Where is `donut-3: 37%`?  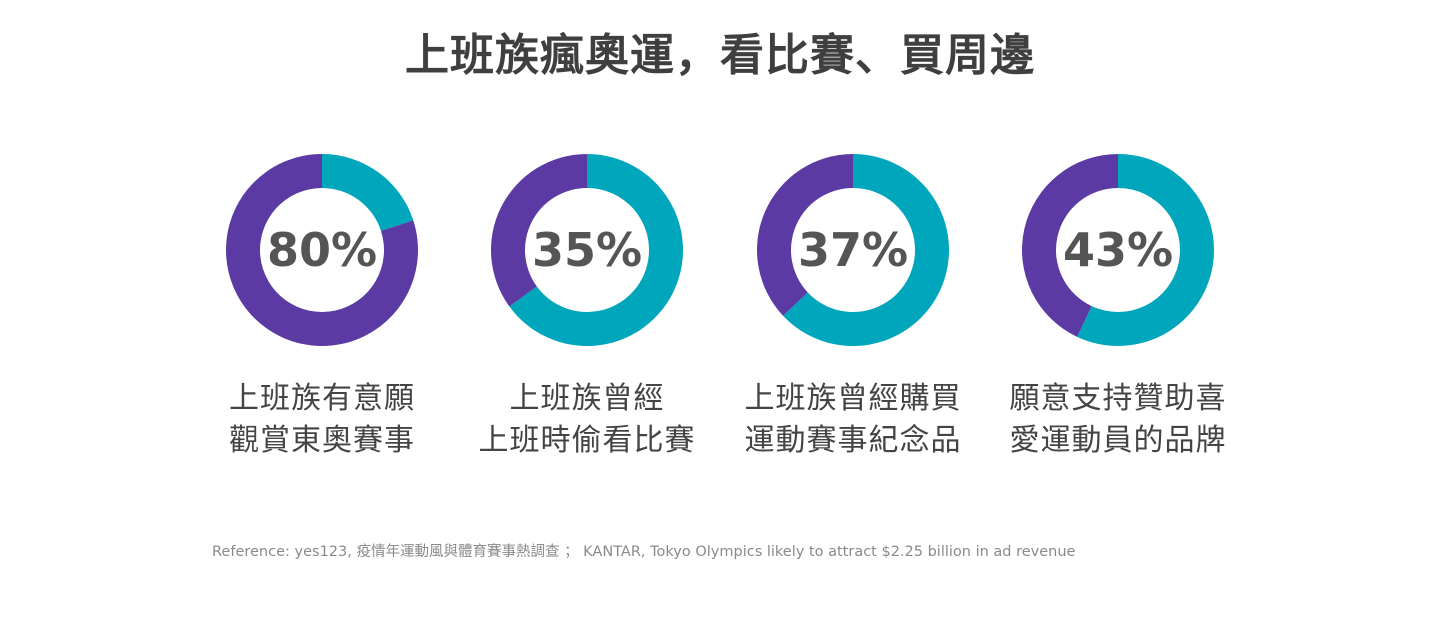
donut-3: 37% is located at coordinates (853, 250).